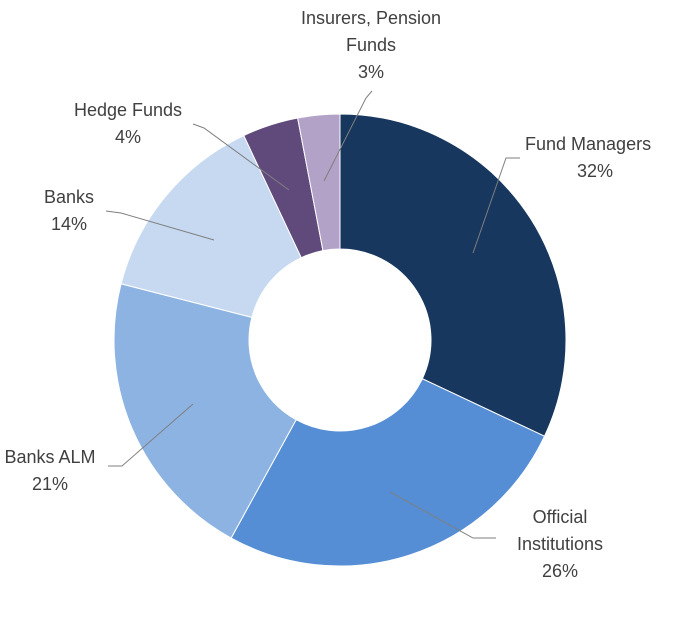  What do you see at coordinates (160, 225) in the screenshot?
I see `leader-line-banks` at bounding box center [160, 225].